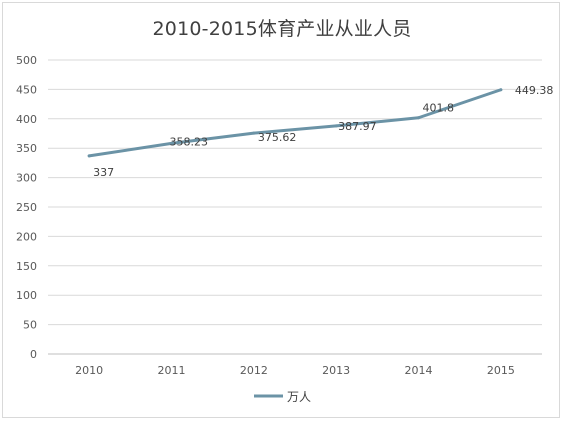  Describe the element at coordinates (26, 119) in the screenshot. I see `y-tick-label: 400` at that location.